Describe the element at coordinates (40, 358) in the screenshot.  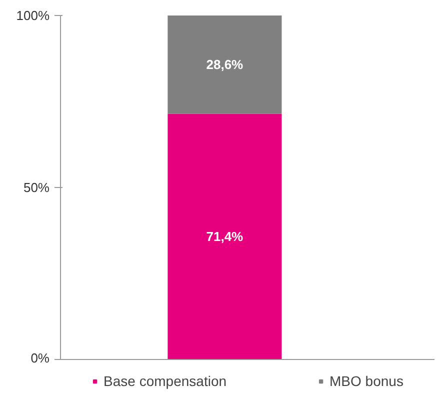
I see `y-tick-label: 0%` at that location.